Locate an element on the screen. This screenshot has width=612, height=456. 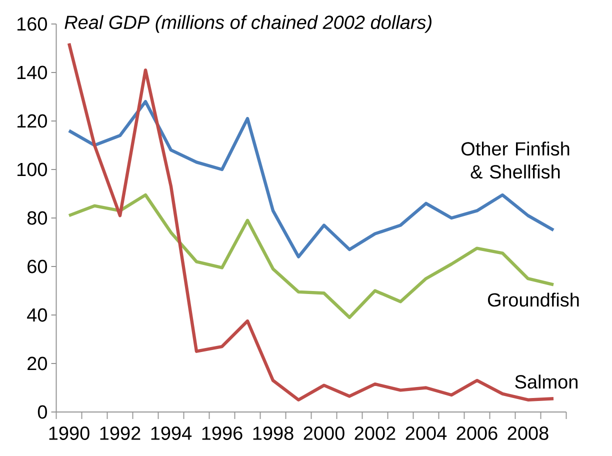
y-tick-label: 60 is located at coordinates (37, 267).